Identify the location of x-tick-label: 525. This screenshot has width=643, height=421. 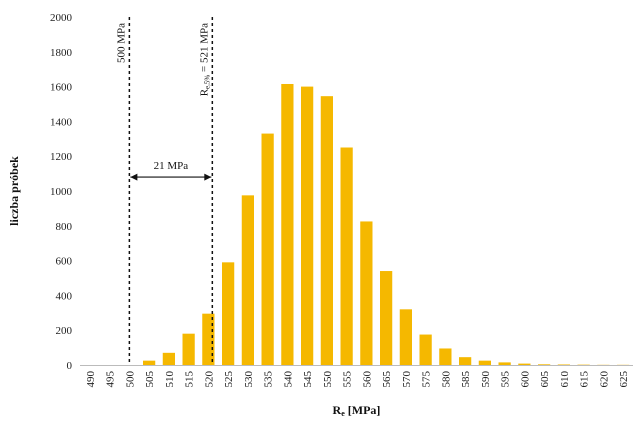
(229, 379).